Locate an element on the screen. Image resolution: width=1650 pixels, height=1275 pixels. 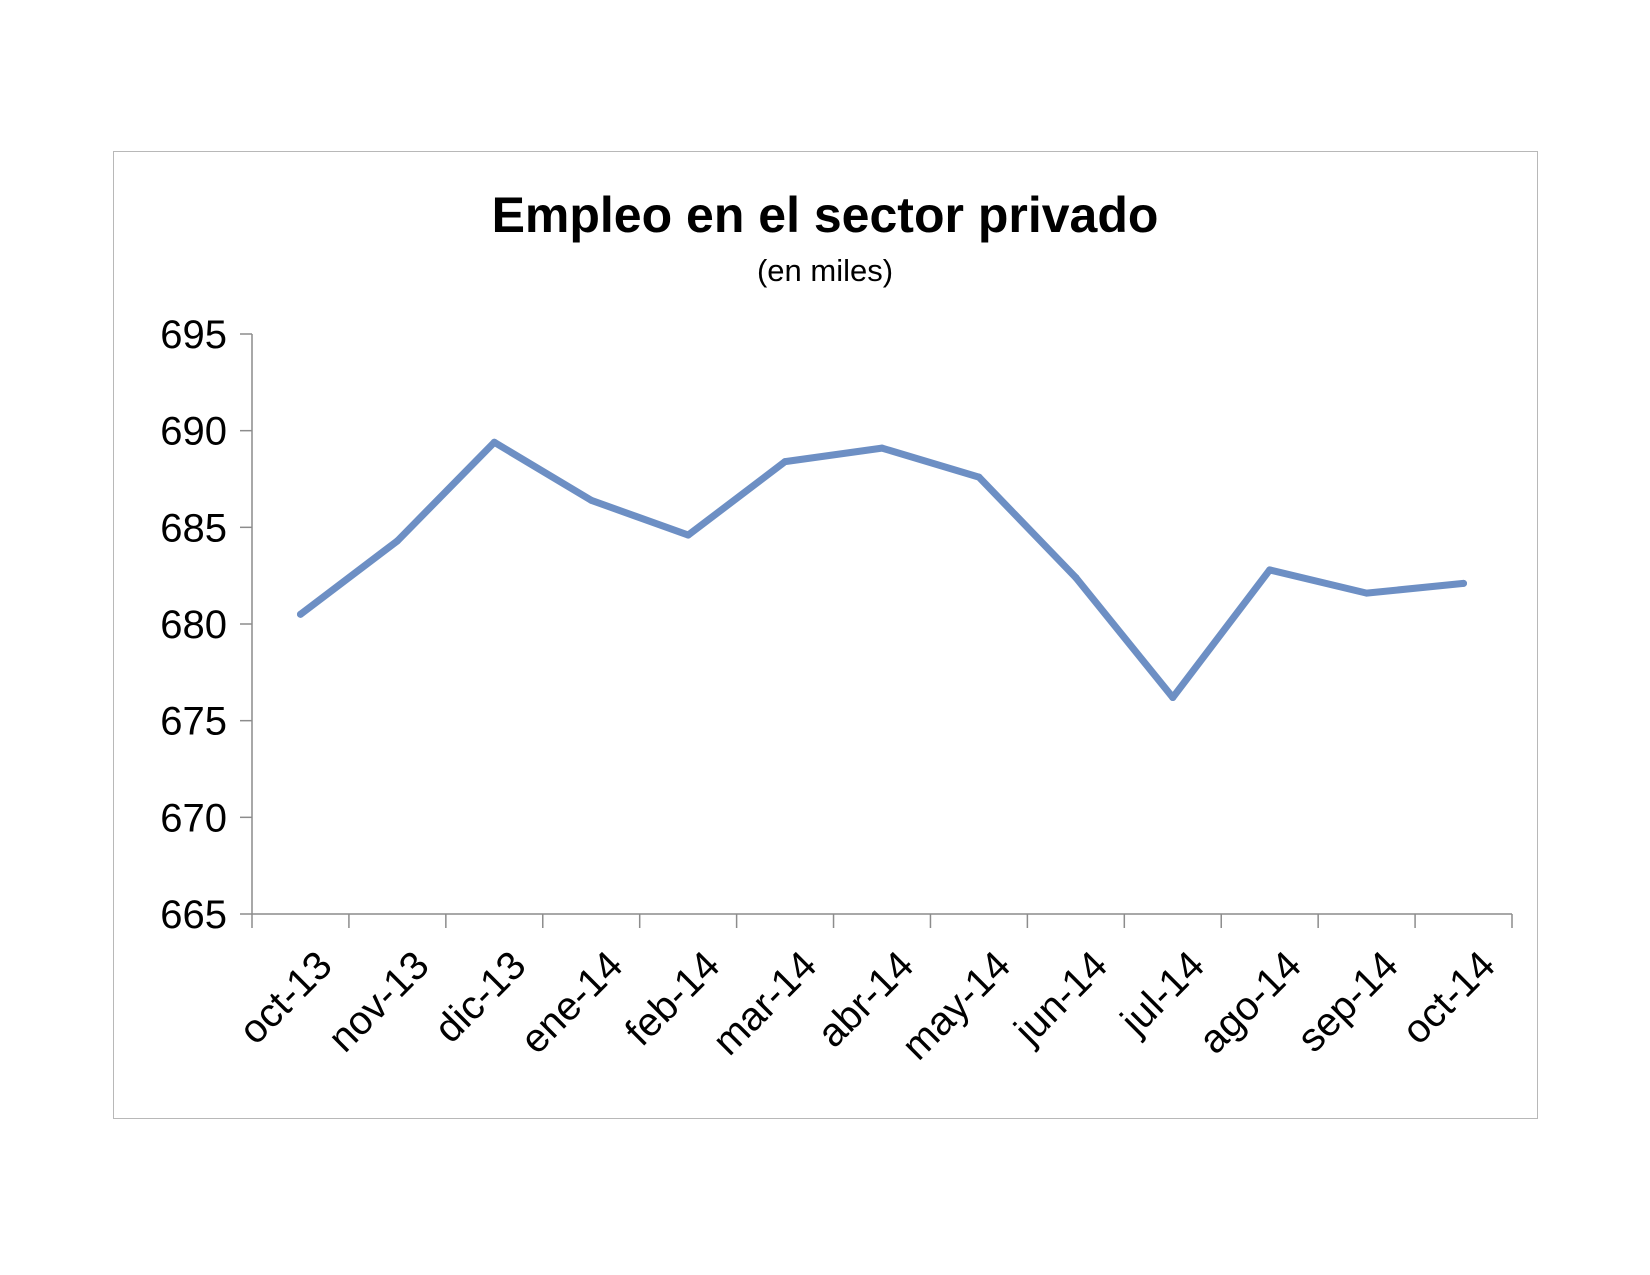
x-tick-label: oct-13 is located at coordinates (286, 998).